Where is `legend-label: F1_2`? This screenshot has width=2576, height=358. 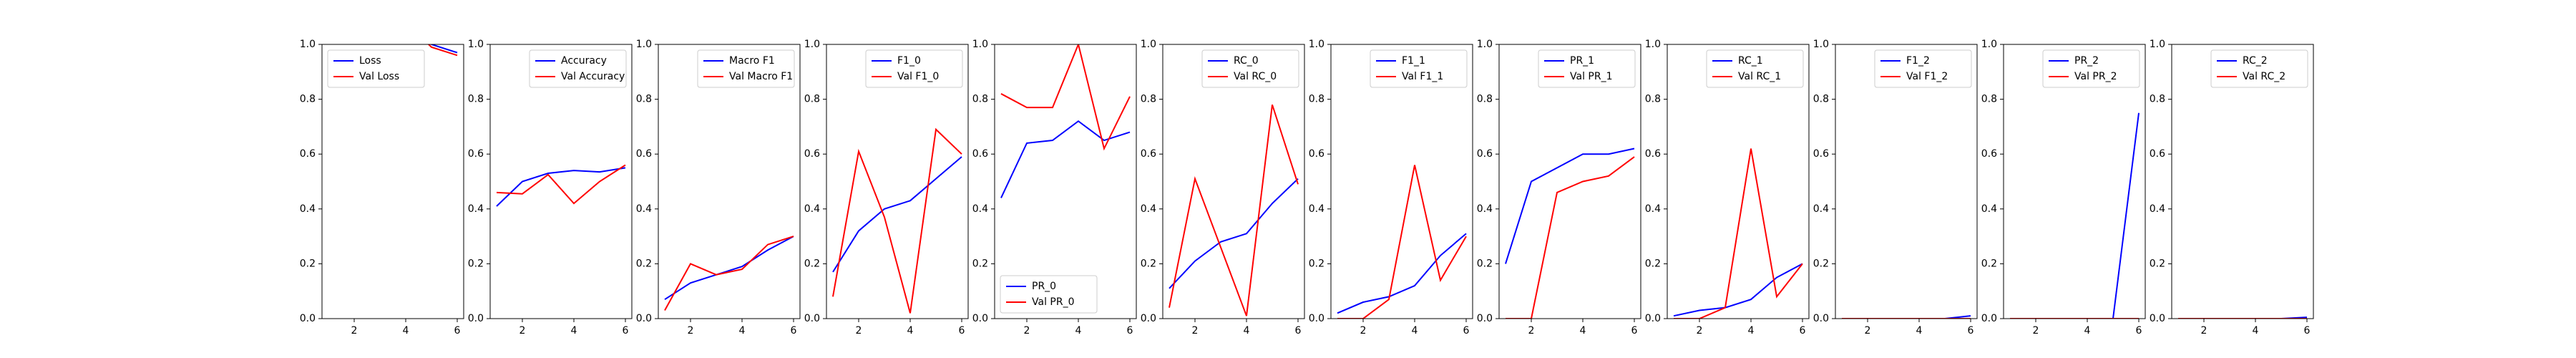
legend-label: F1_2 is located at coordinates (1918, 61).